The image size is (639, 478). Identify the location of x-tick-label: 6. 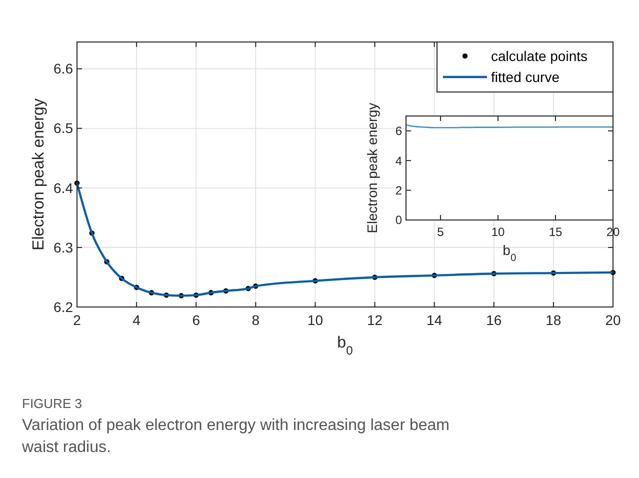
(196, 320).